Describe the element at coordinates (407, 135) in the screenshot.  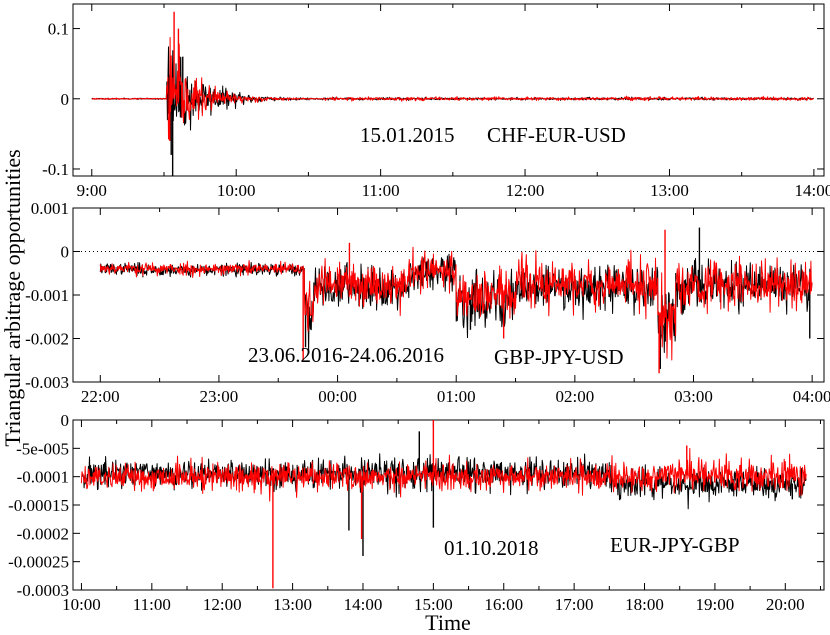
I see `panel-date: 15.01.2015` at that location.